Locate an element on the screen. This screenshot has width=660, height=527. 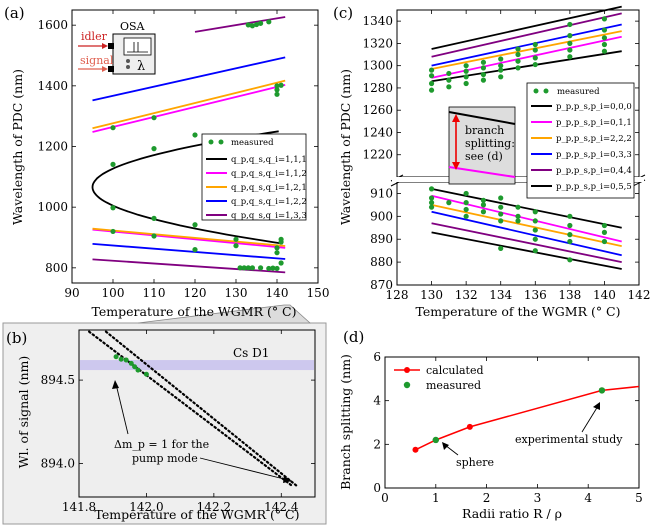
x-tick-label: 142.4 is located at coordinates (281, 507).